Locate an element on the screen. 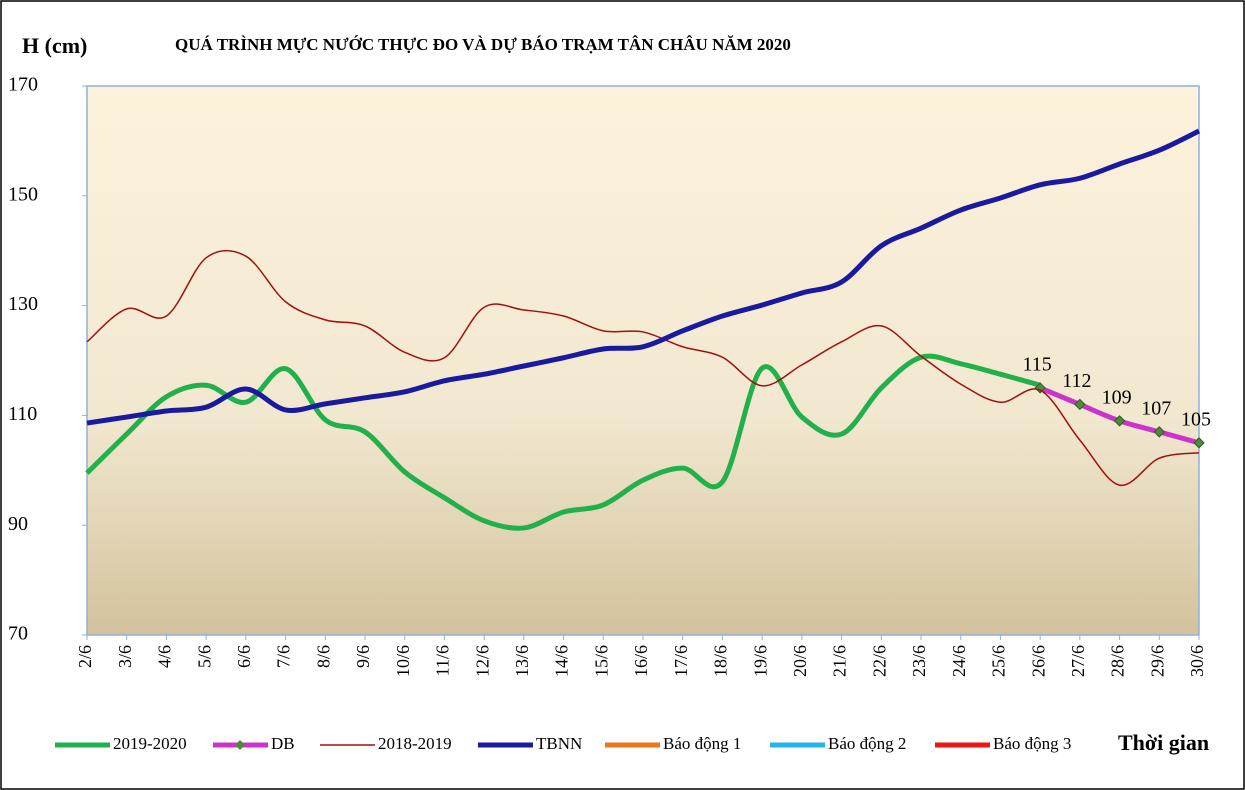  x-tick-label: 4/6 is located at coordinates (165, 656).